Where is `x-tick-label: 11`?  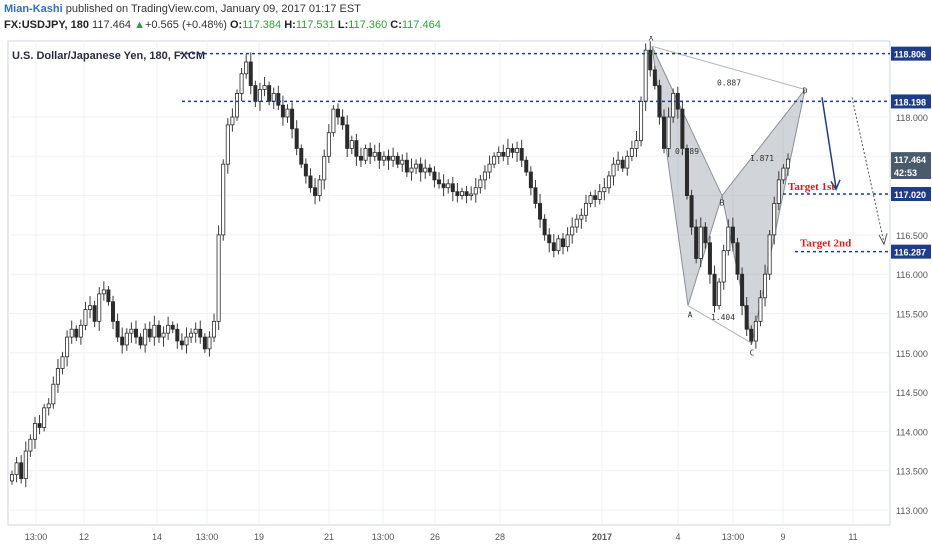
x-tick-label: 11 is located at coordinates (852, 537).